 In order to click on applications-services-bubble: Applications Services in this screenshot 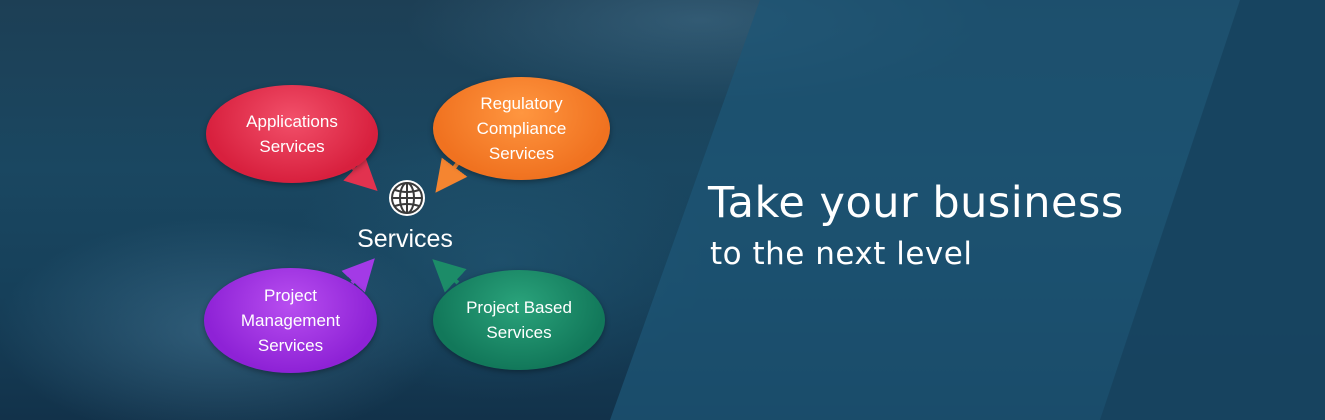, I will do `click(292, 134)`.